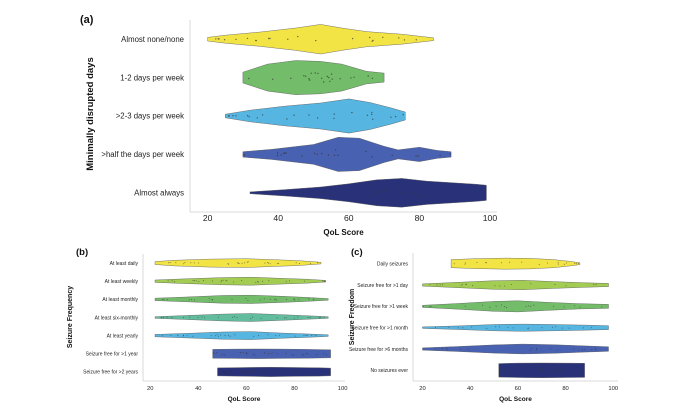  What do you see at coordinates (343, 389) in the screenshot?
I see `x-tick-label: 100` at bounding box center [343, 389].